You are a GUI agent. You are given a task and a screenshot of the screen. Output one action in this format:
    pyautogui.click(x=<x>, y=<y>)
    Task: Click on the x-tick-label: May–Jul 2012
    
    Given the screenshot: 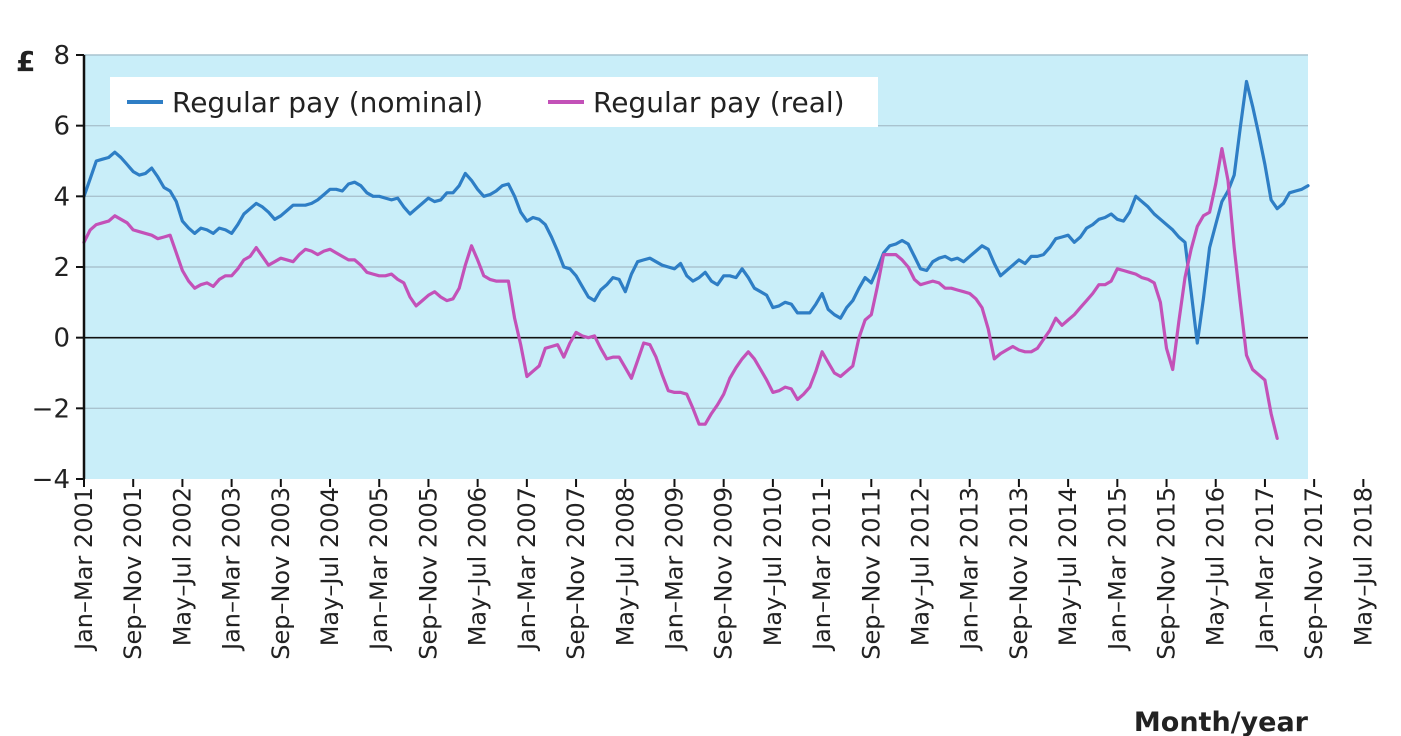 What is the action you would take?
    pyautogui.click(x=921, y=566)
    